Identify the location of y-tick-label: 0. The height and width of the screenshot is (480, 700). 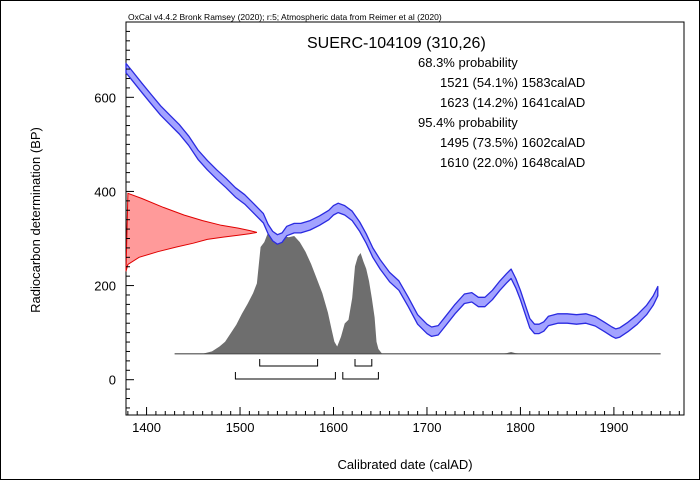
(112, 380).